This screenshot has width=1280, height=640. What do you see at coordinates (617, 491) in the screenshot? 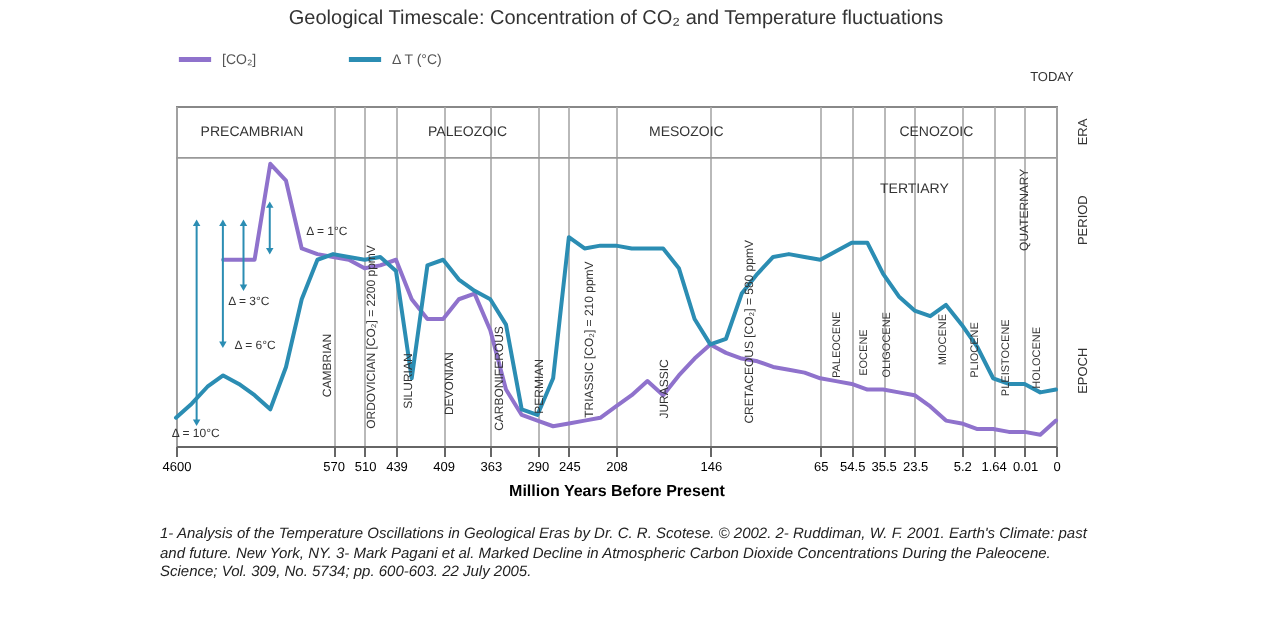
I see `x-axis-title: Million Years Before Present` at bounding box center [617, 491].